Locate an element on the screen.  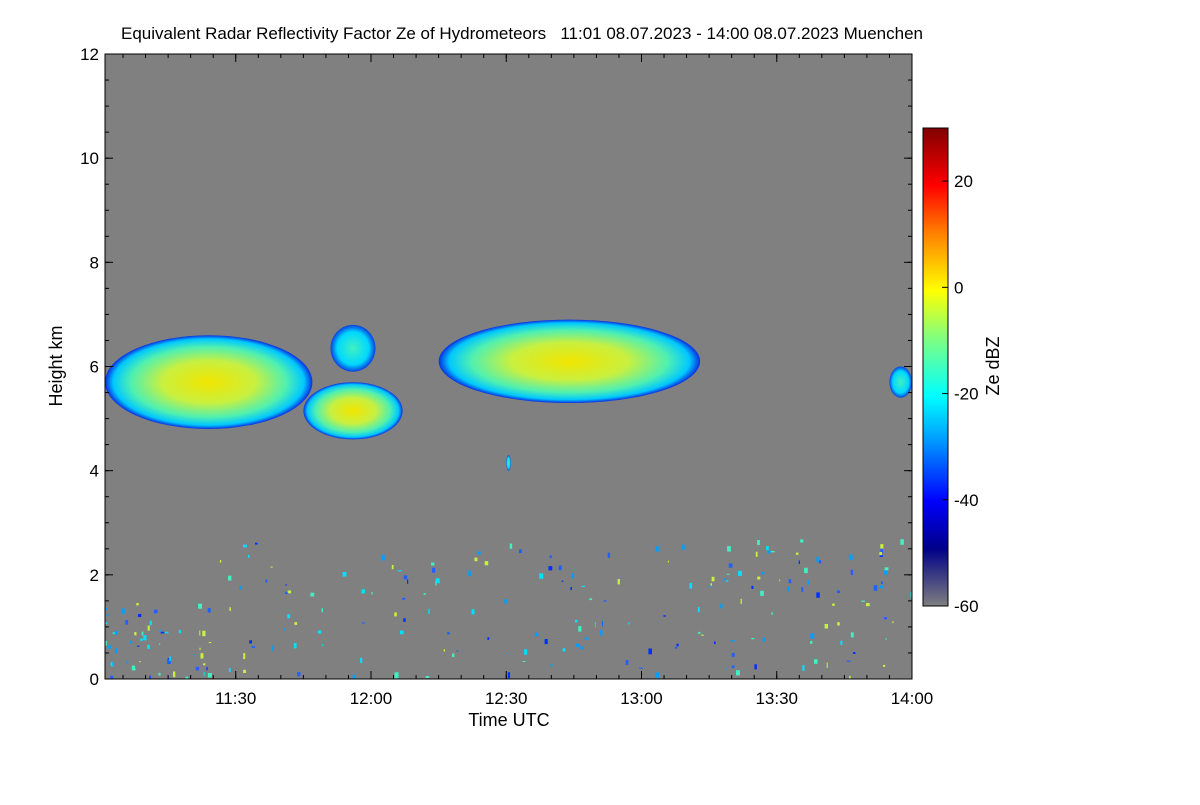
x-axis-label: Time UTC is located at coordinates (508, 720).